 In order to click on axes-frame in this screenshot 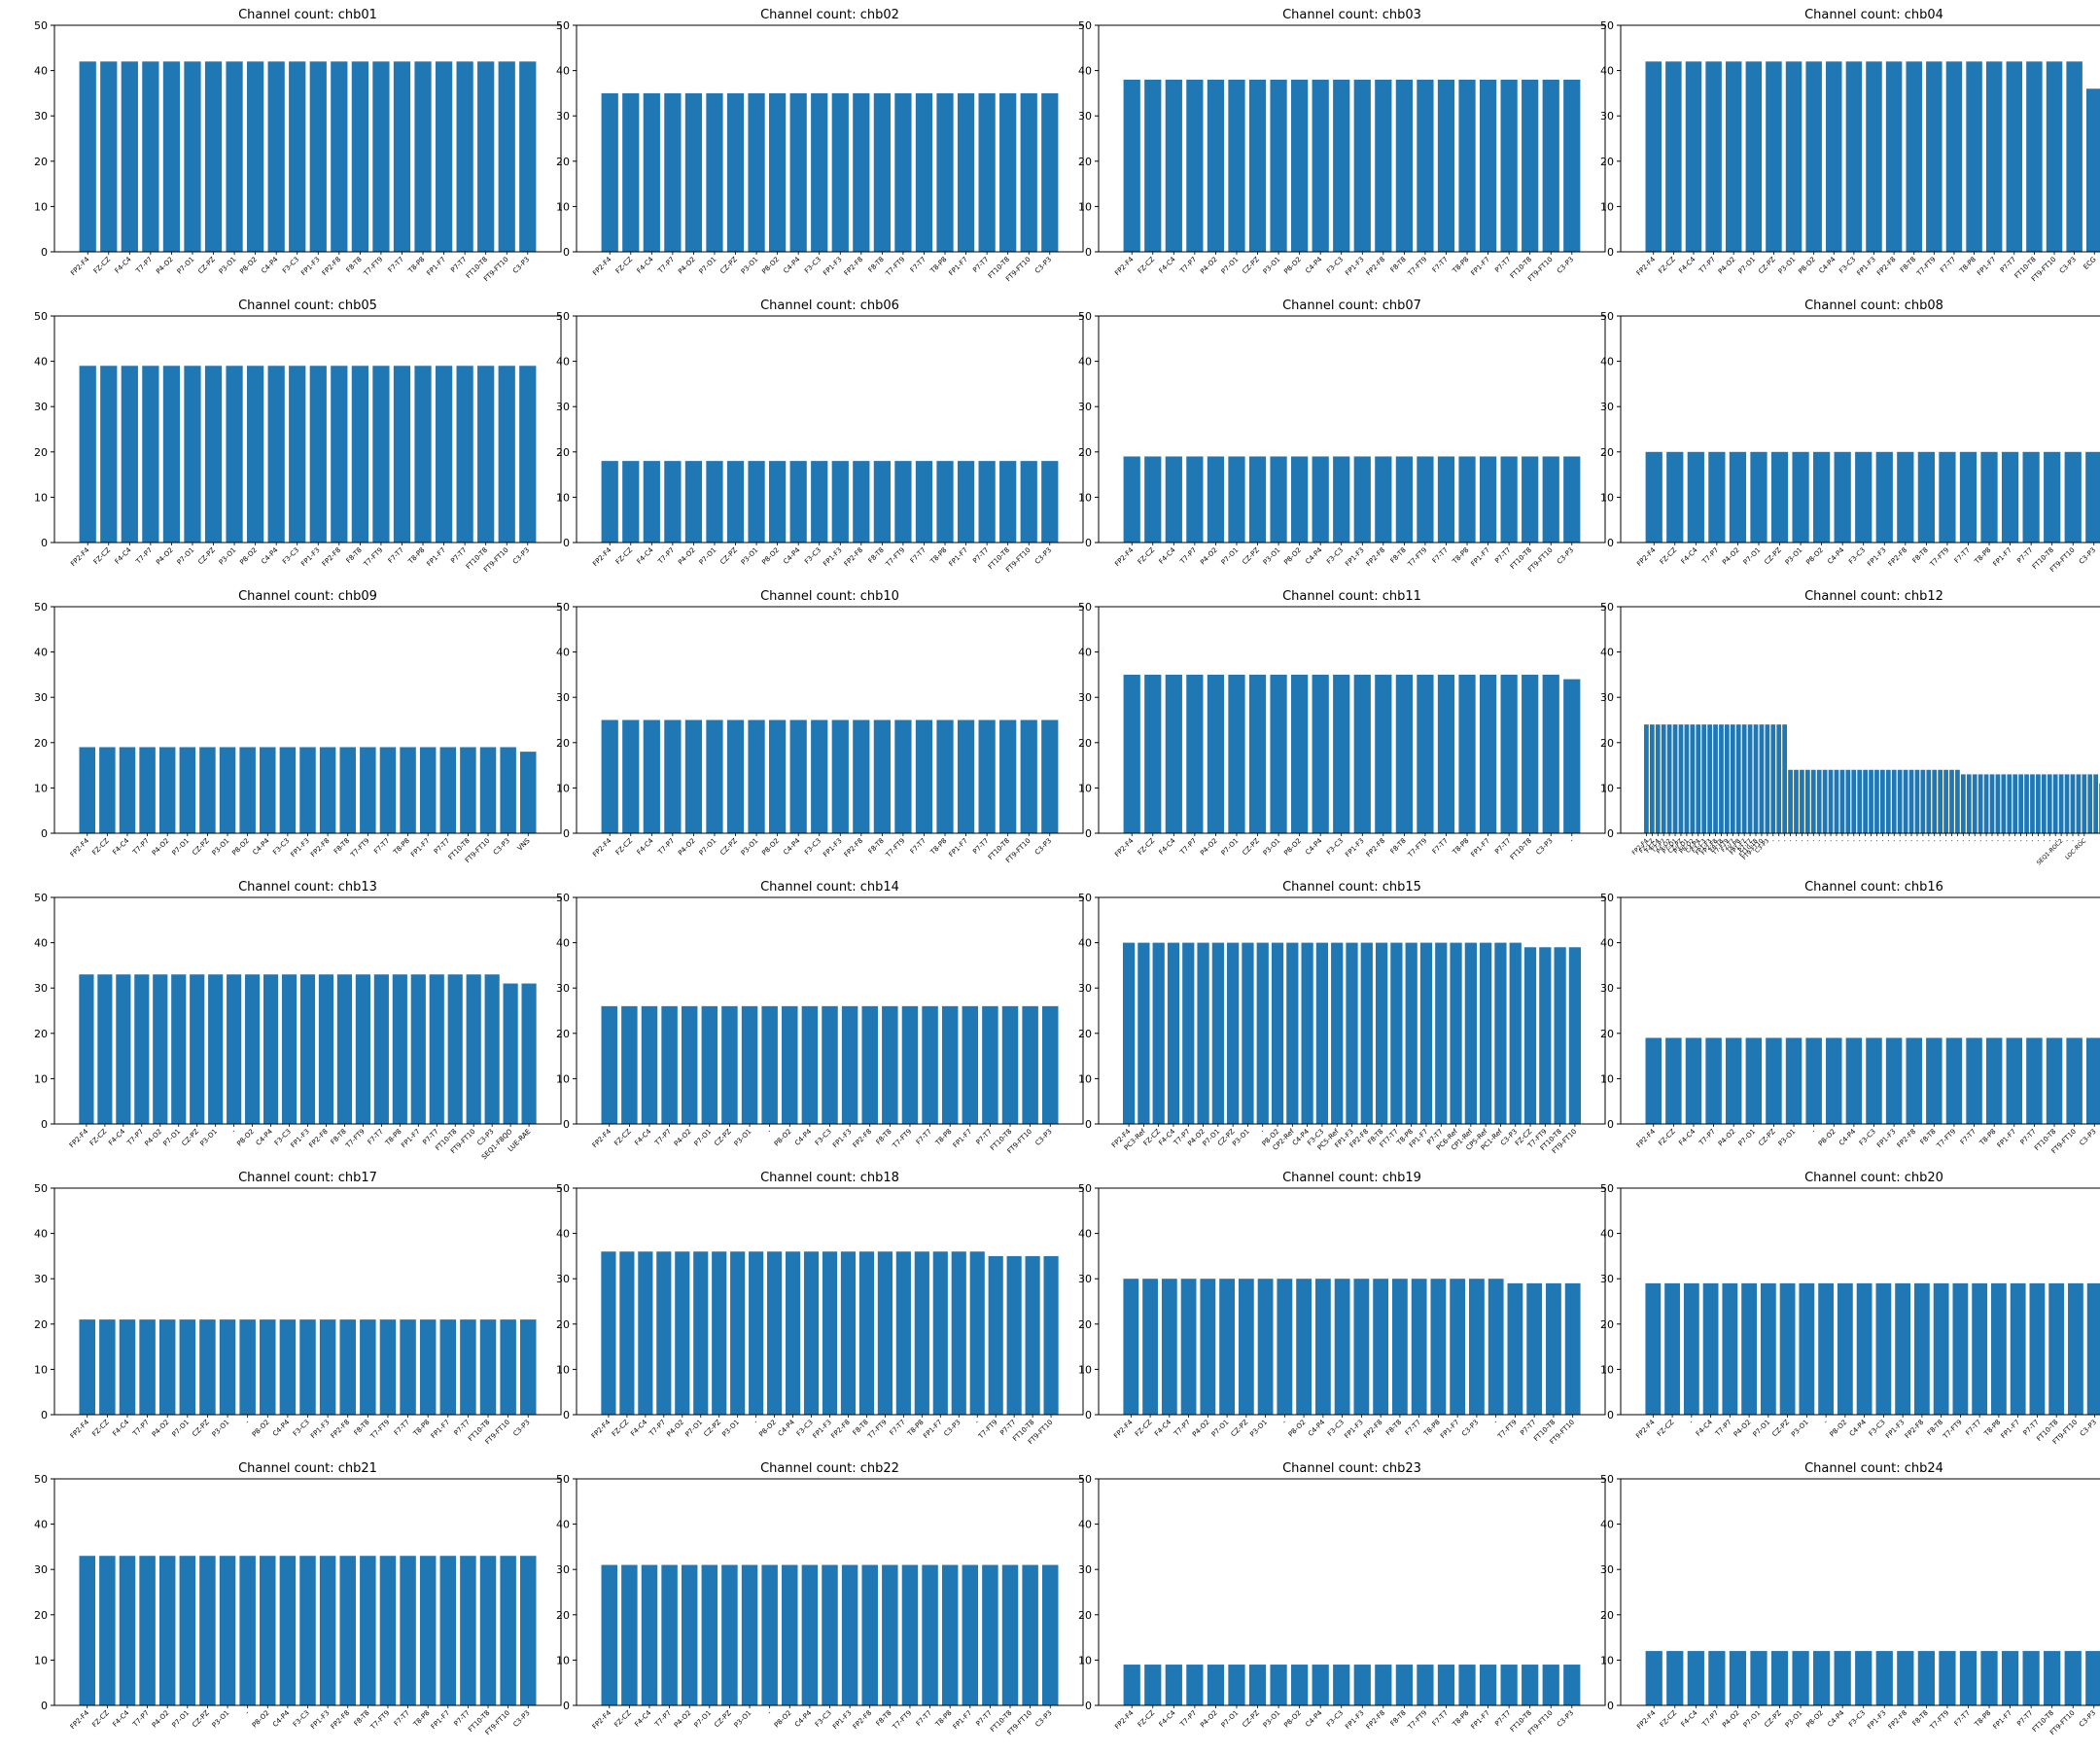, I will do `click(1352, 1592)`.